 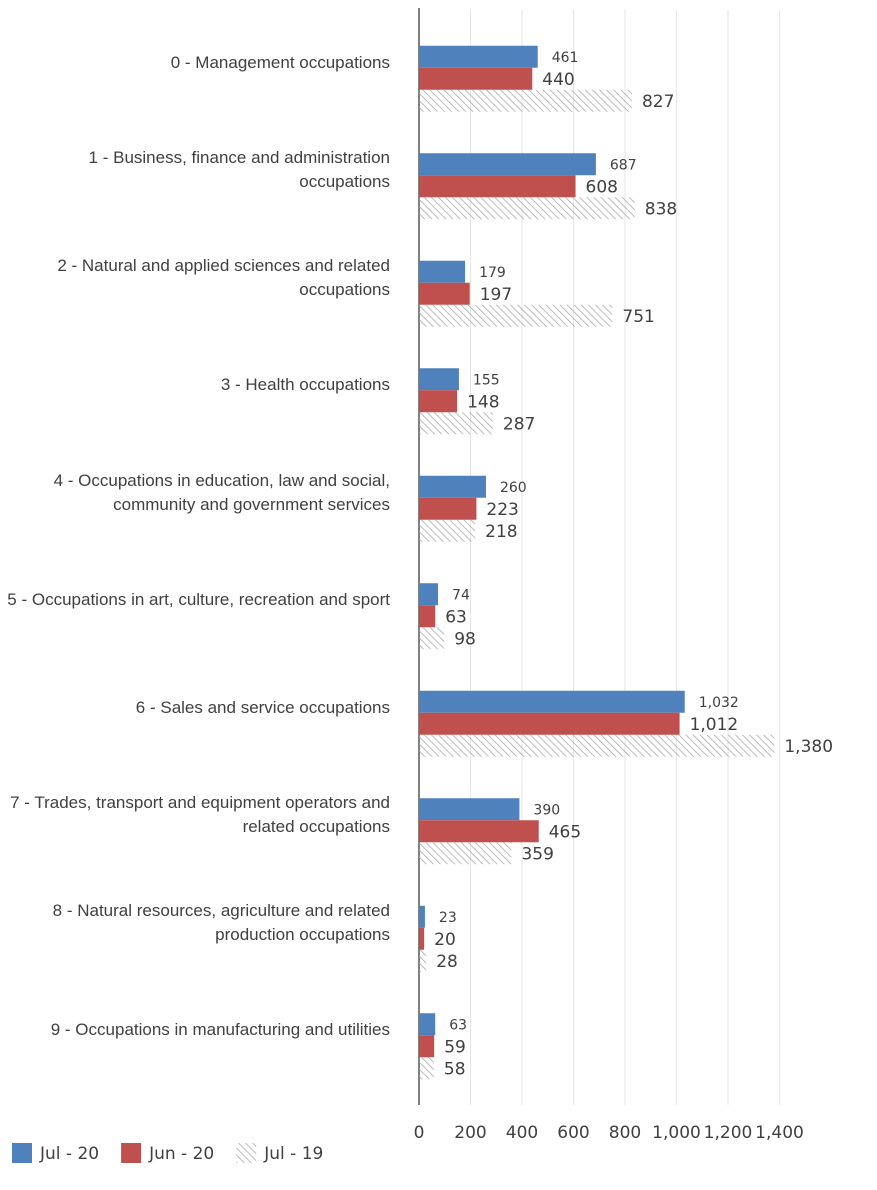 What do you see at coordinates (445, 940) in the screenshot?
I see `value-label: 20` at bounding box center [445, 940].